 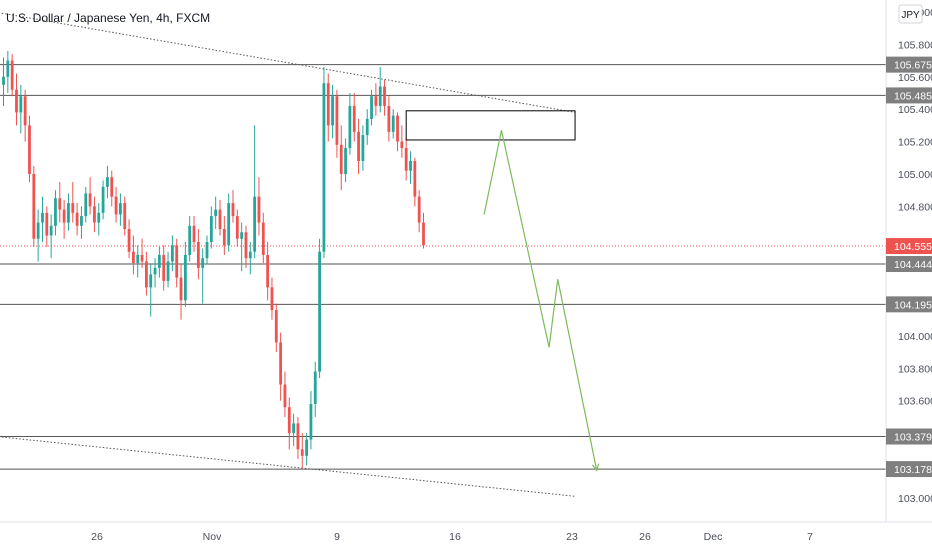 What do you see at coordinates (913, 265) in the screenshot?
I see `level-tag-label: 104.444` at bounding box center [913, 265].